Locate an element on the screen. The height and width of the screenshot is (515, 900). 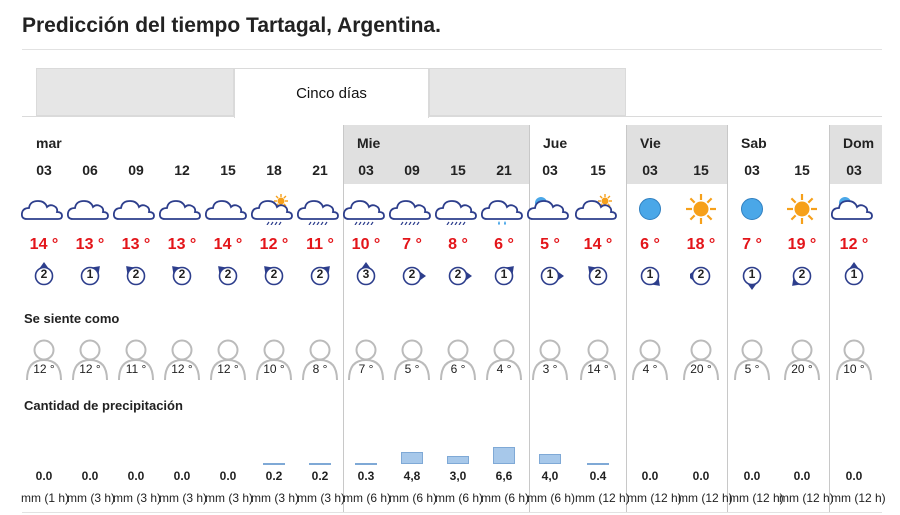
temperature-value: 14 ° is located at coordinates (598, 244).